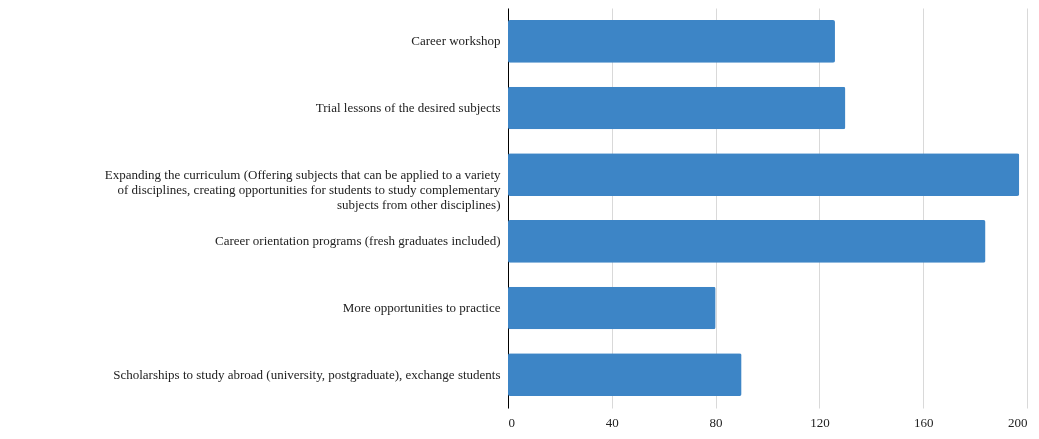  I want to click on x-tick-label: 200, so click(1018, 422).